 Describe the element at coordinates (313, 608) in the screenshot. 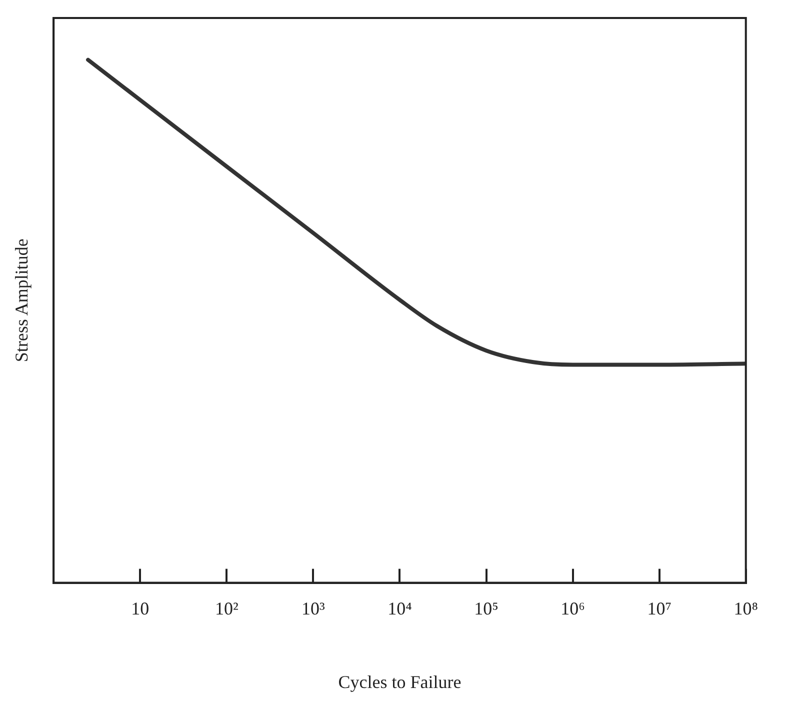

I see `x-tick-label: 10³` at that location.